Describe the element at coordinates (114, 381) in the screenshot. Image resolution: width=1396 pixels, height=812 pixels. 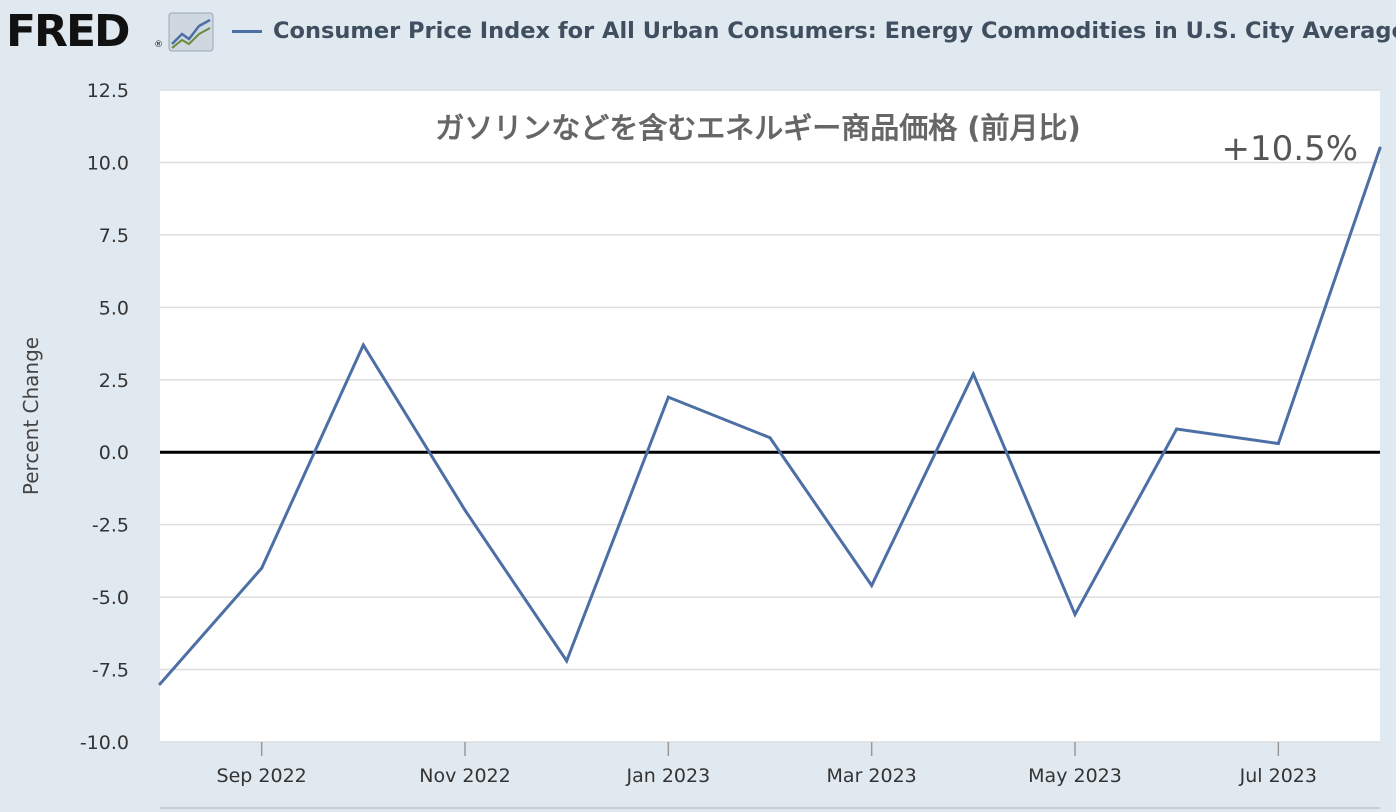
I see `y-tick-label: 2.5` at that location.